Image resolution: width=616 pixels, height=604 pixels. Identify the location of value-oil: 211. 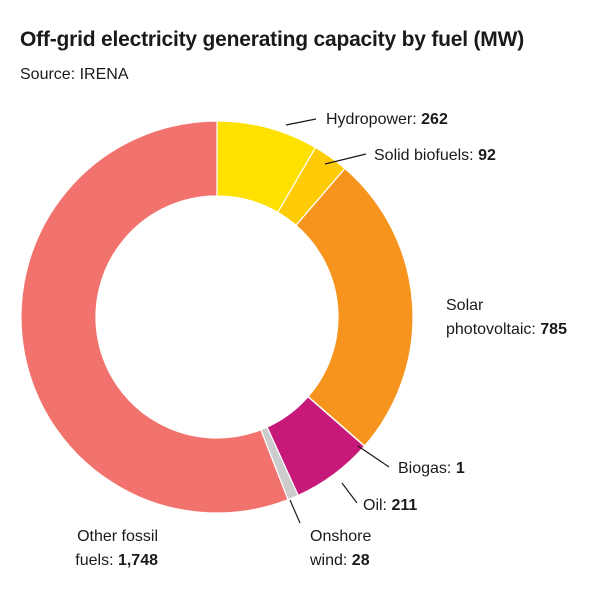
(404, 505).